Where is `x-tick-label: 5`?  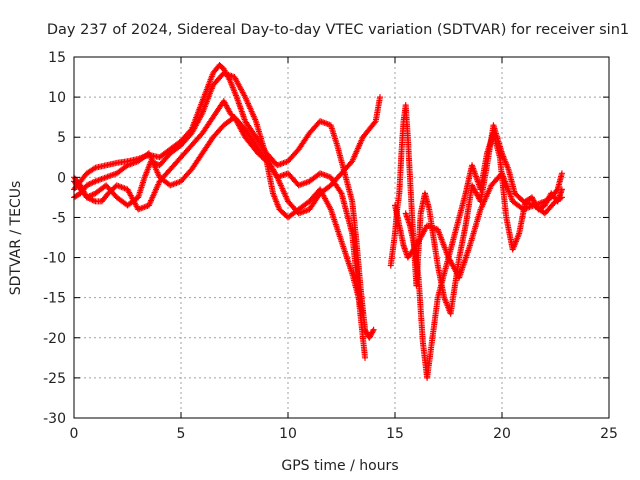
x-tick-label: 5 is located at coordinates (181, 434).